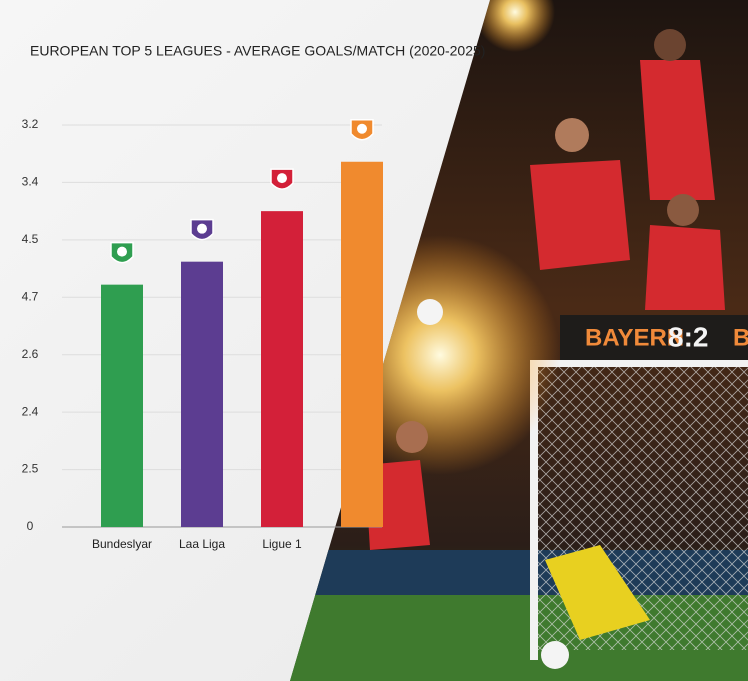  I want to click on y-tick-label: 0, so click(30, 526).